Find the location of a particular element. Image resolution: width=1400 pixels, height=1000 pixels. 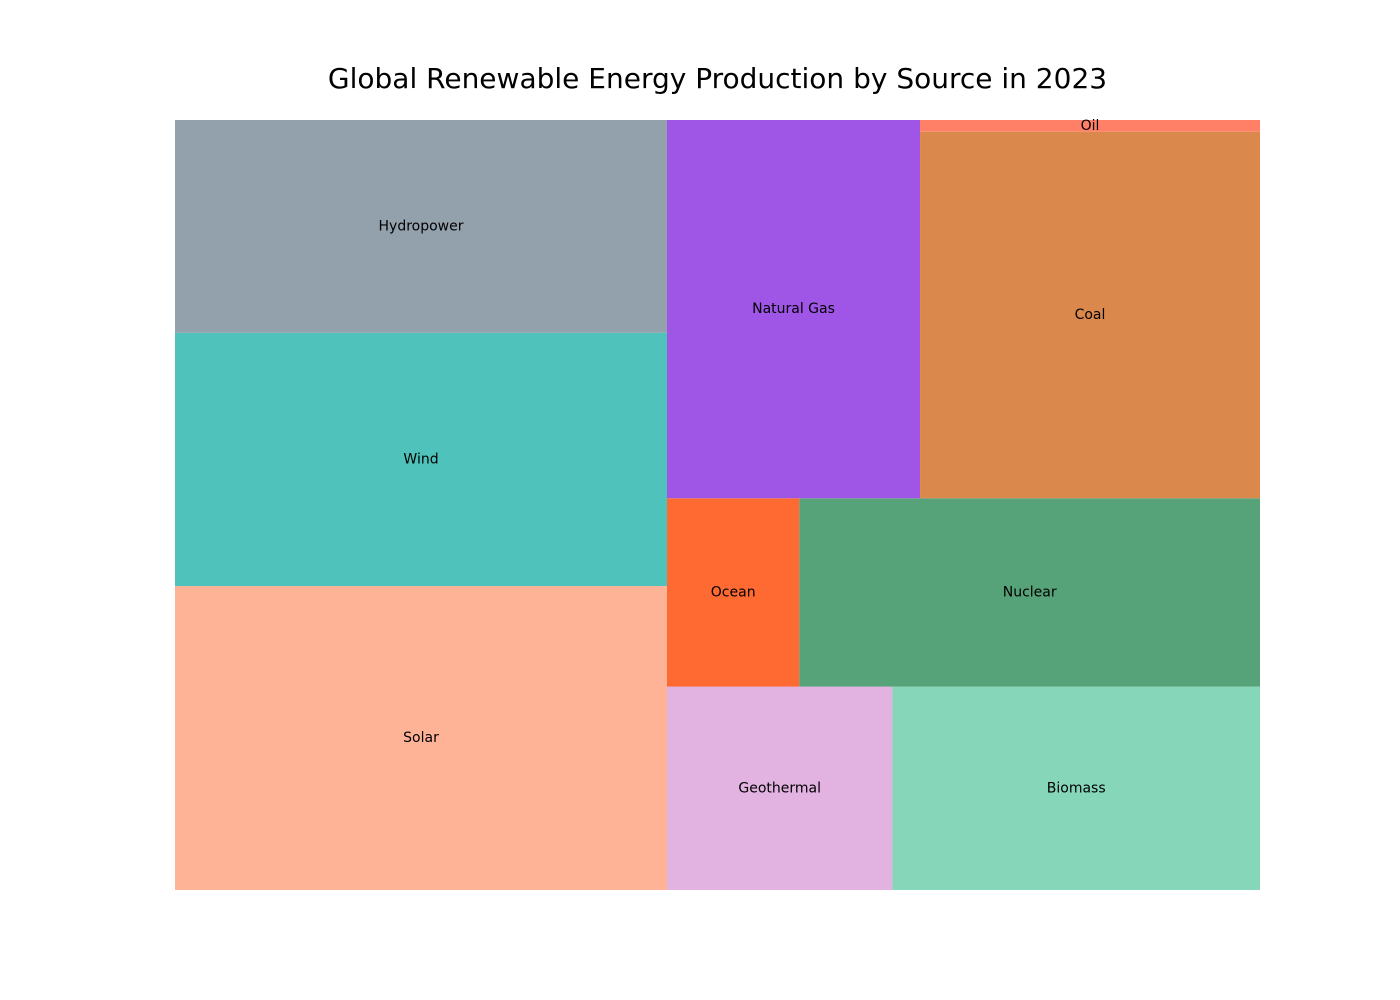

tile-label-ocean: Ocean is located at coordinates (733, 592).